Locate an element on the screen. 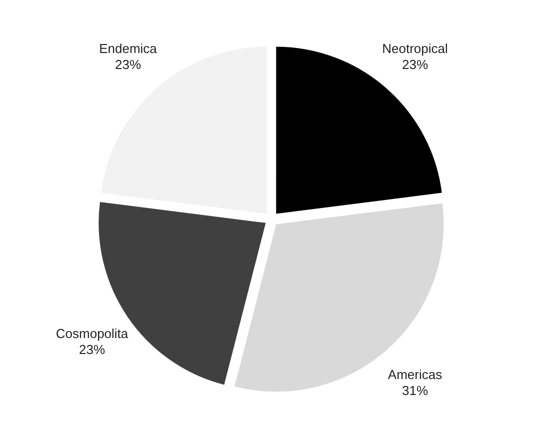 The height and width of the screenshot is (438, 543). data-label: 31% is located at coordinates (415, 390).